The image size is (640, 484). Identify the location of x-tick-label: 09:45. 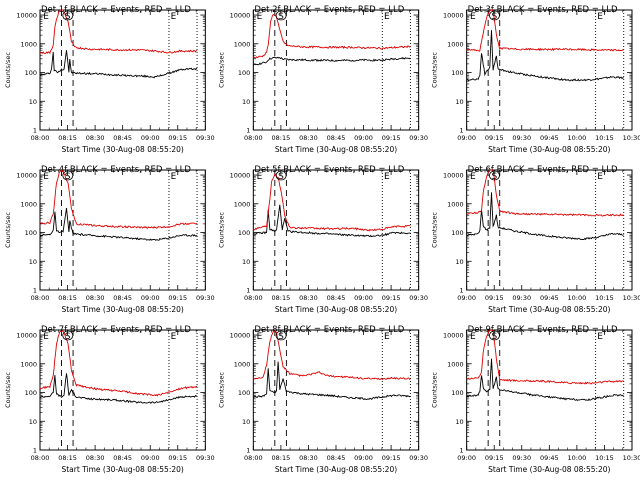
(549, 298).